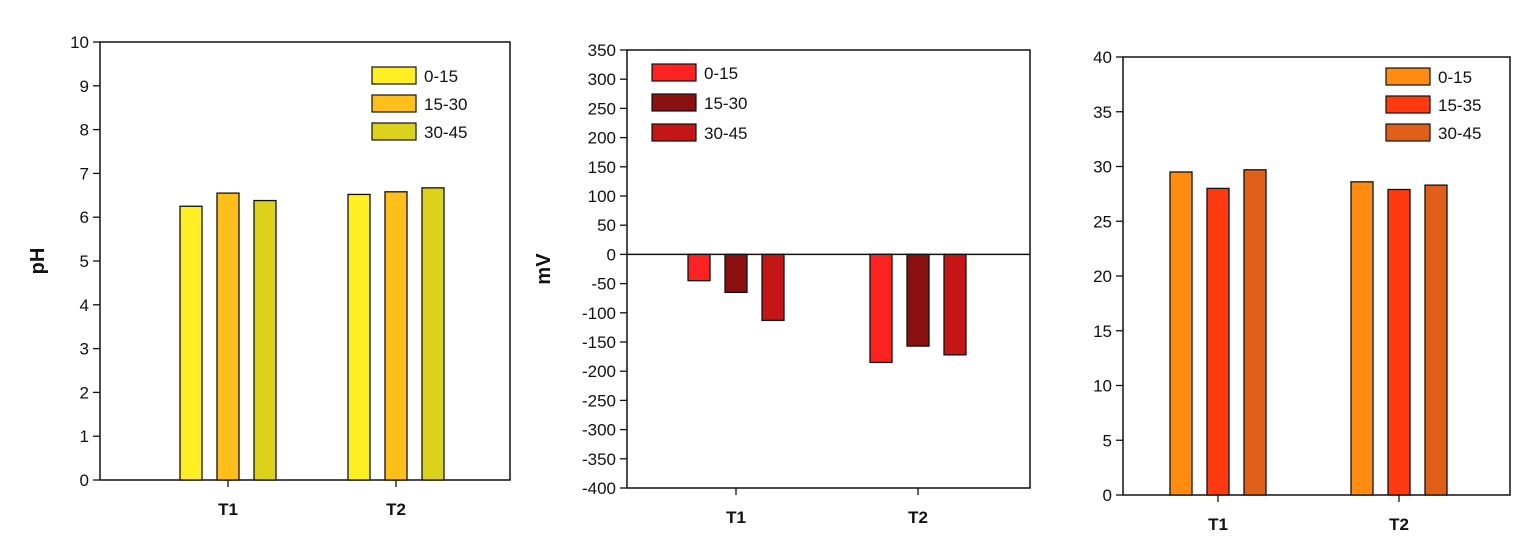  I want to click on y-tick-label: 1, so click(84, 436).